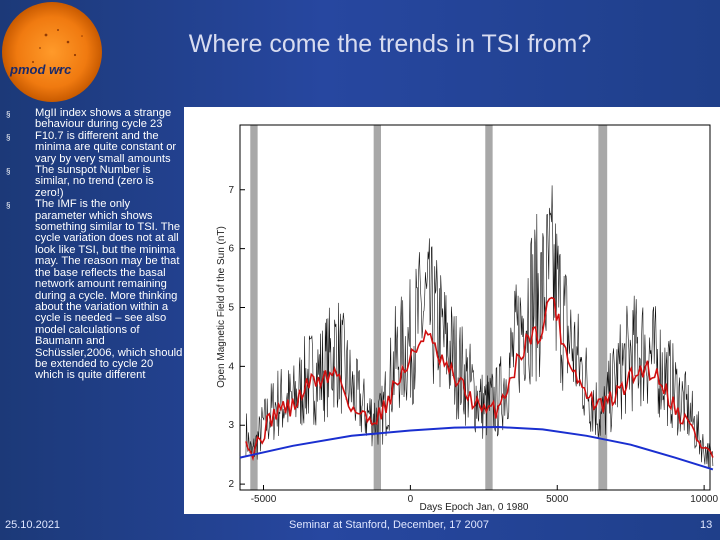  What do you see at coordinates (390, 44) in the screenshot?
I see `slide-title: Where come the trends in TSI from?` at bounding box center [390, 44].